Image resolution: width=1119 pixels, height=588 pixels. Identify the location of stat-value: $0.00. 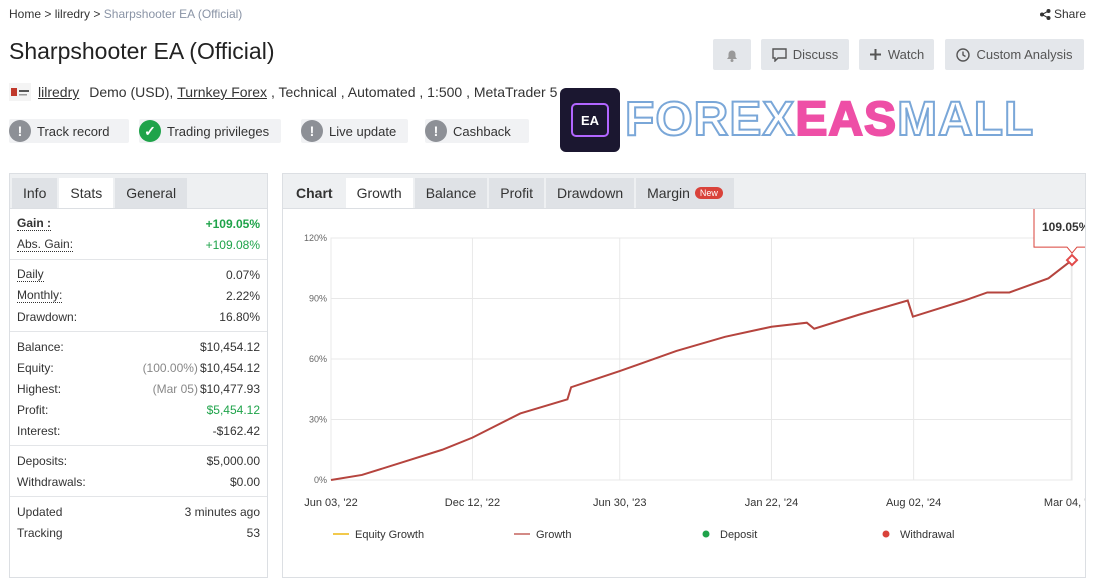
(244, 481).